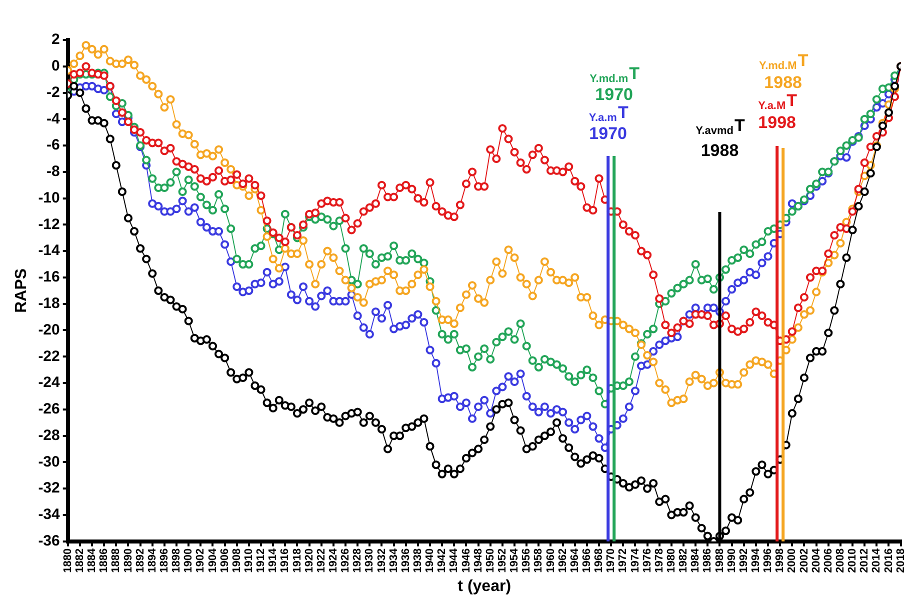 Image resolution: width=916 pixels, height=604 pixels. What do you see at coordinates (792, 560) in the screenshot?
I see `x-tick-label: 2000` at bounding box center [792, 560].